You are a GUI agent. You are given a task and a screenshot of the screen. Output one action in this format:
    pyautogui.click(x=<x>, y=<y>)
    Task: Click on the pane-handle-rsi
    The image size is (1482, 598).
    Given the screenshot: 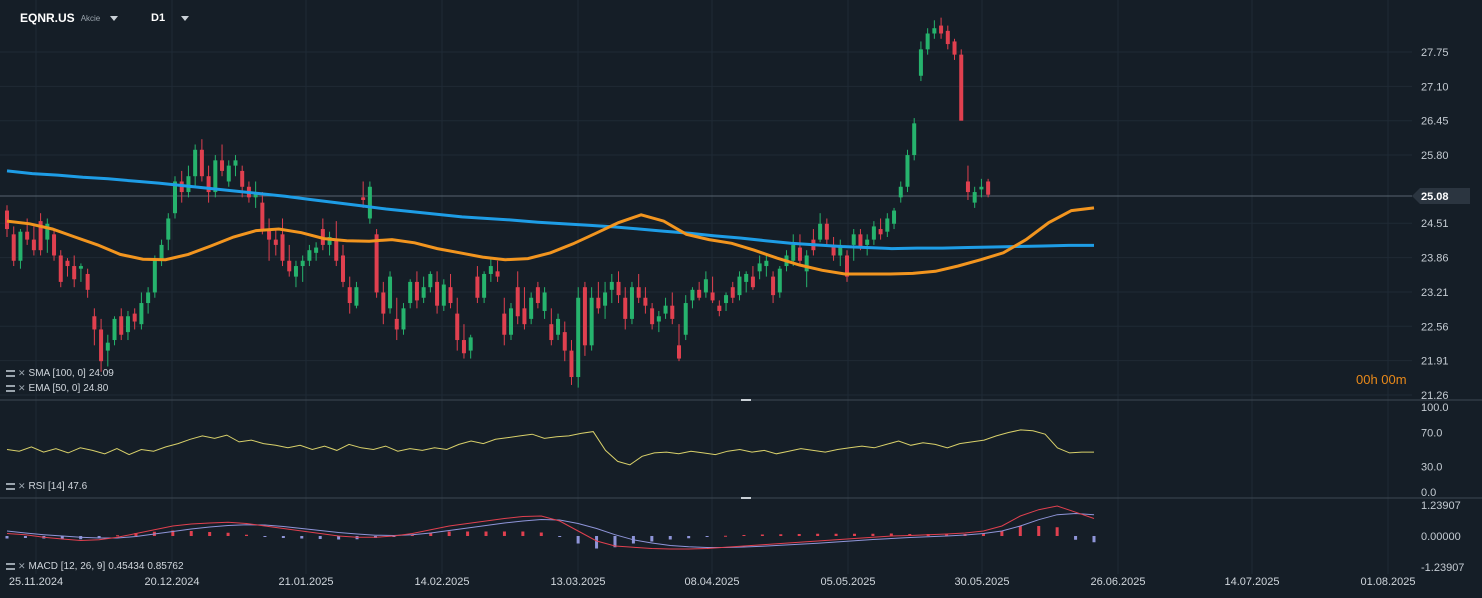 What is the action you would take?
    pyautogui.click(x=746, y=400)
    